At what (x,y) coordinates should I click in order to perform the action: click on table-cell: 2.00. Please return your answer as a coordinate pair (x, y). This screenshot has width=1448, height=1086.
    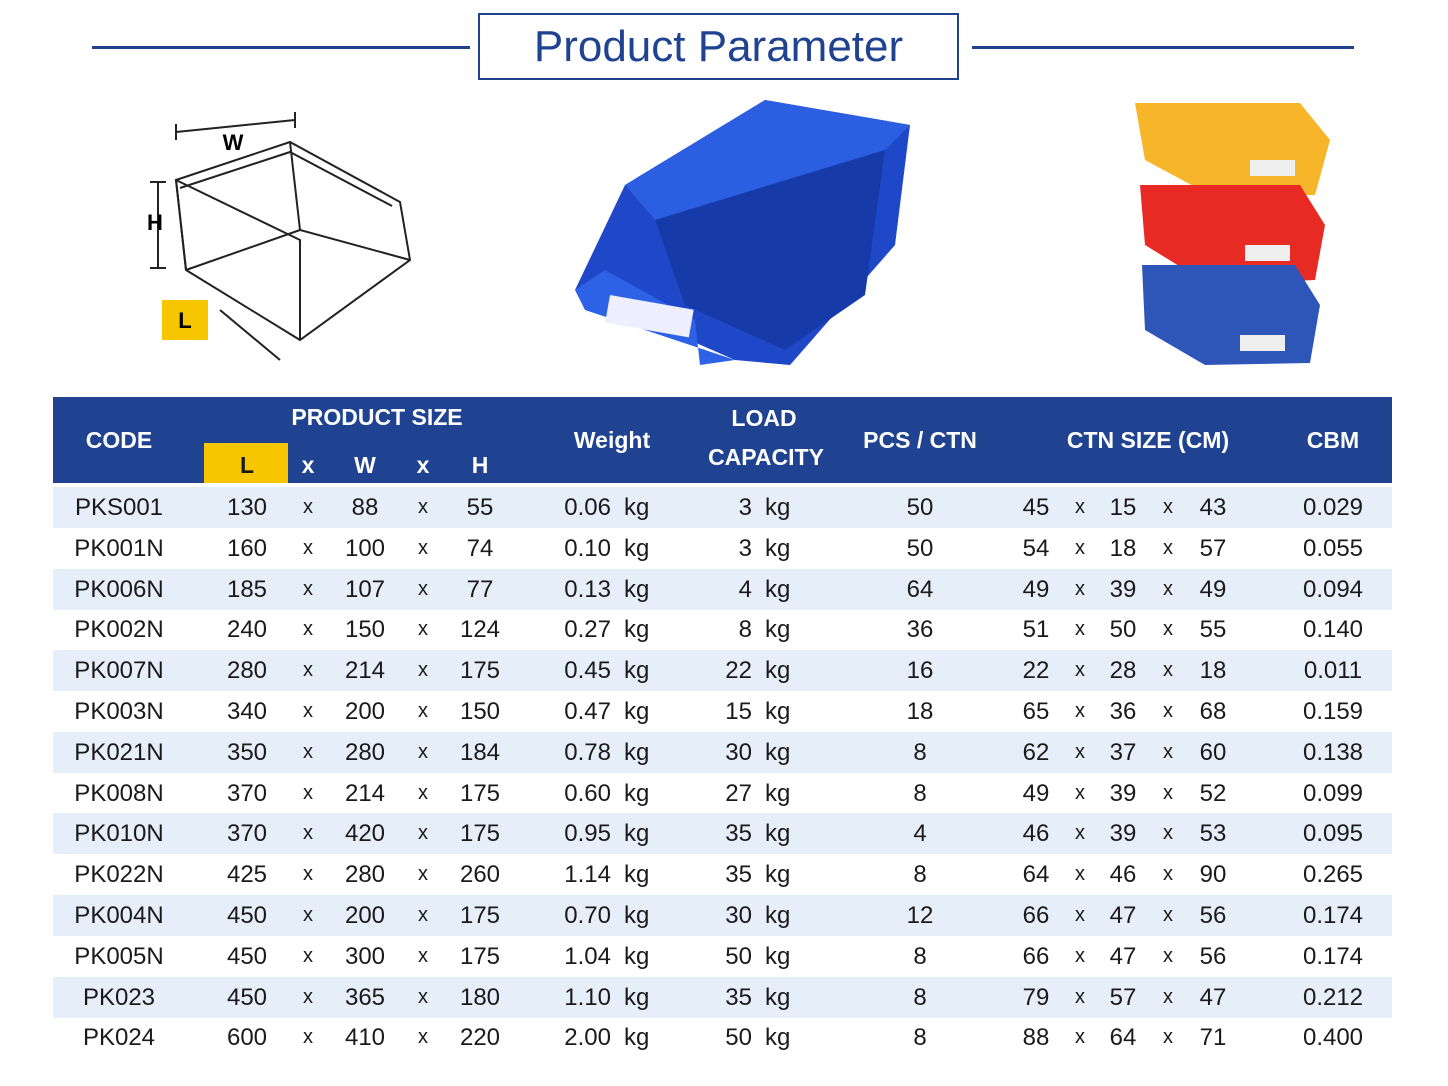
    Looking at the image, I should click on (587, 1038).